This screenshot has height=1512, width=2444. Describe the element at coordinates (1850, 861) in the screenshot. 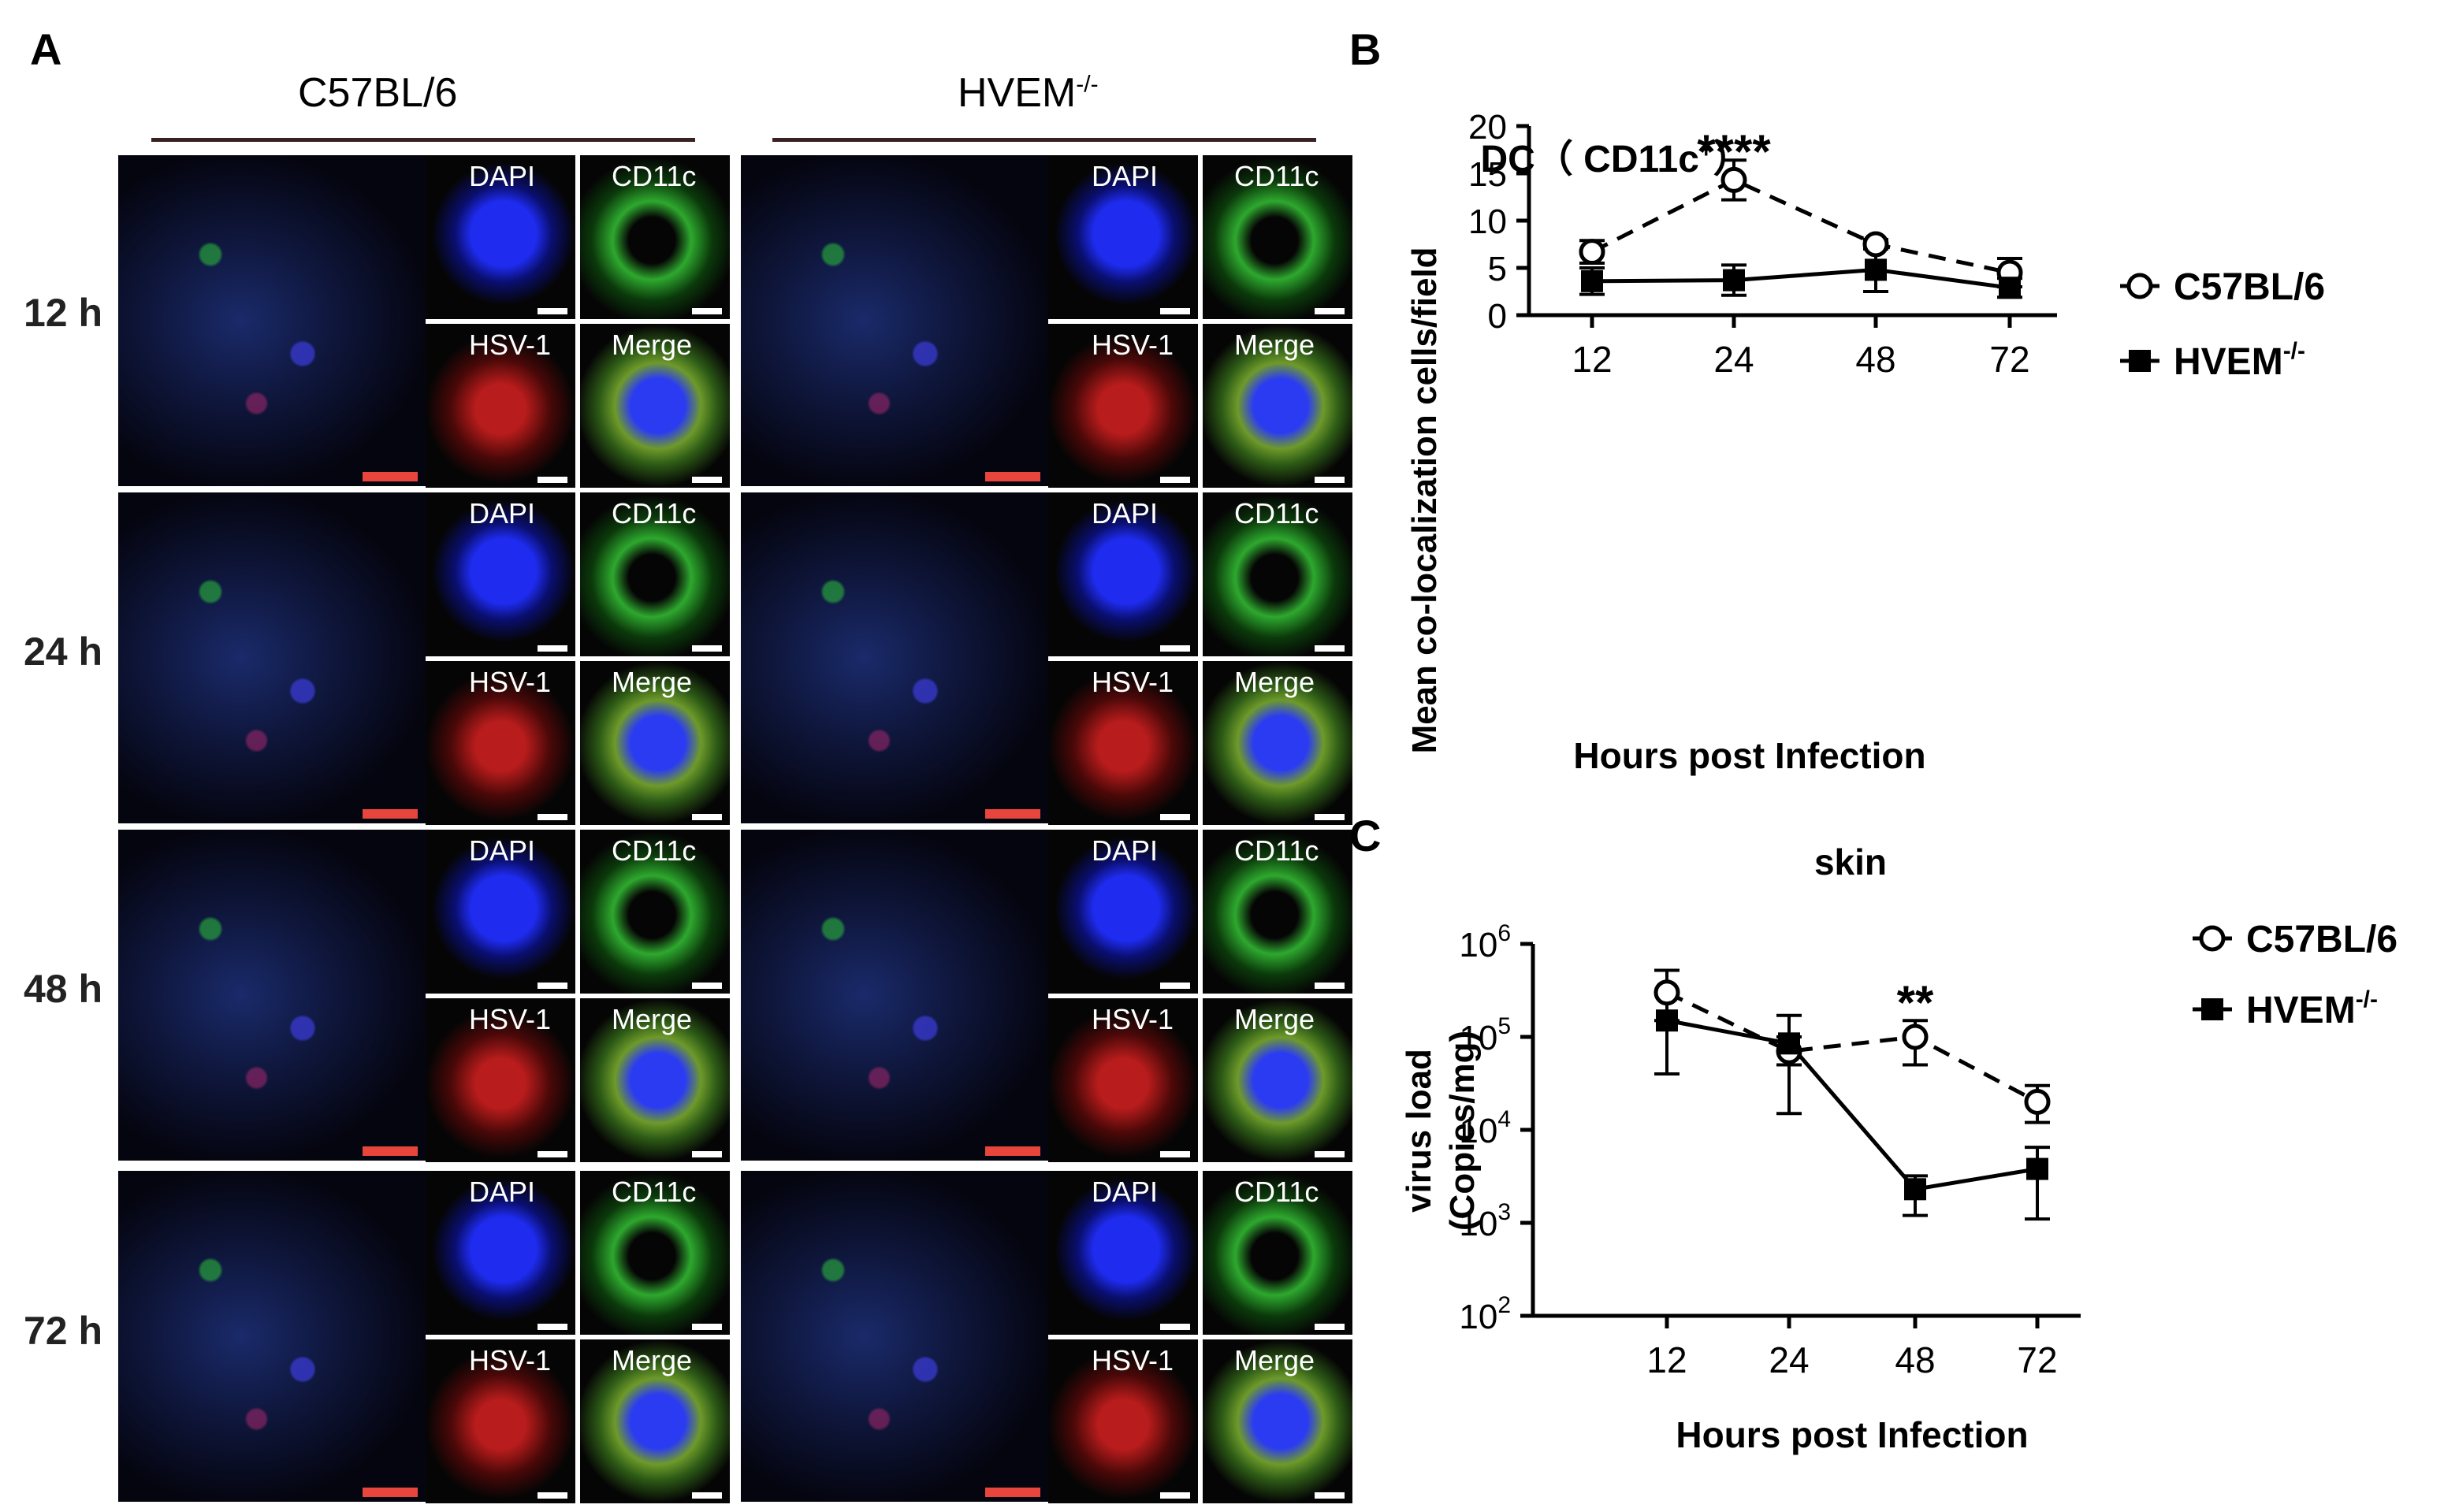

I see `chart-c-title: skin` at that location.